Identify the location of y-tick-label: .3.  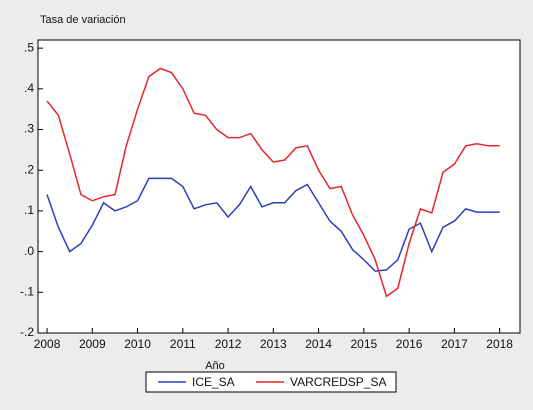
(29, 129).